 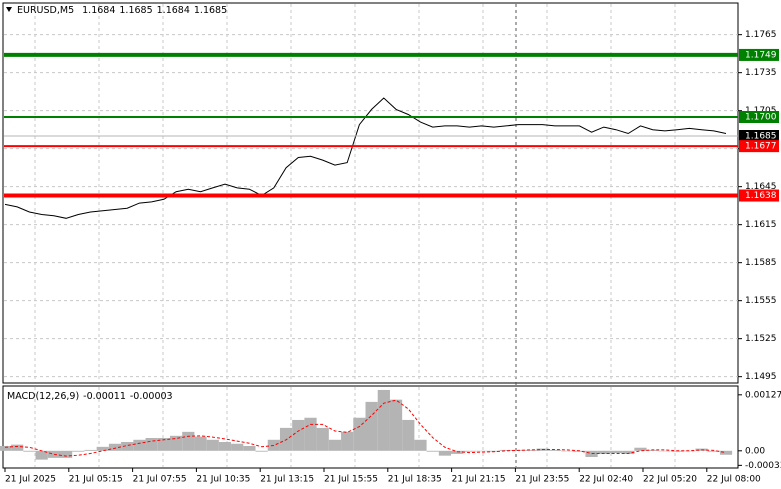 What do you see at coordinates (151, 396) in the screenshot?
I see `macd-signal: -0.00003` at bounding box center [151, 396].